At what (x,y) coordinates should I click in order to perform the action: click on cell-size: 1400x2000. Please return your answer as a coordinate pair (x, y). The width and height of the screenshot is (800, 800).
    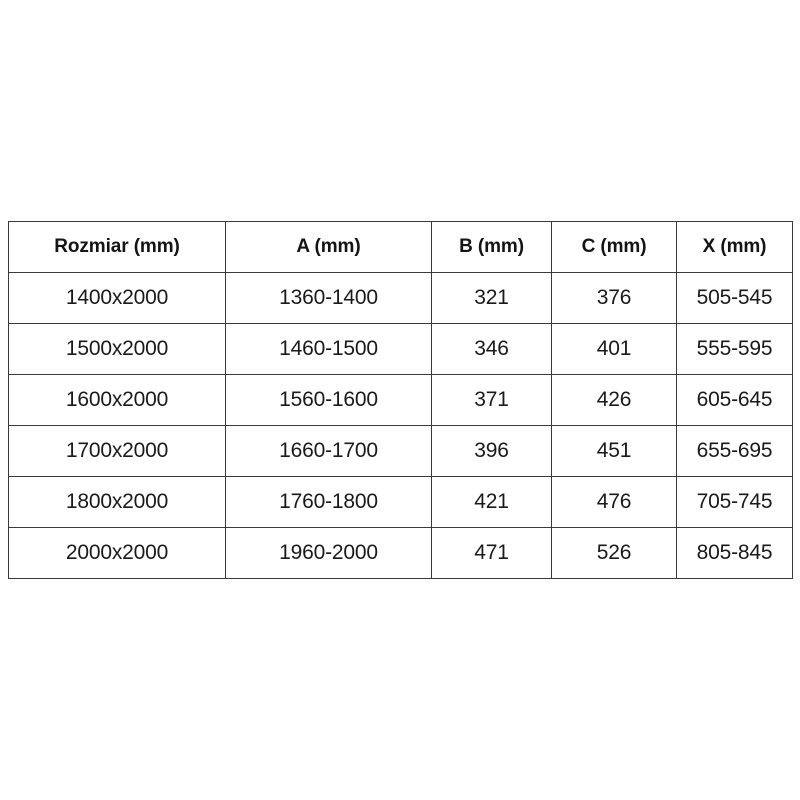
    Looking at the image, I should click on (117, 298).